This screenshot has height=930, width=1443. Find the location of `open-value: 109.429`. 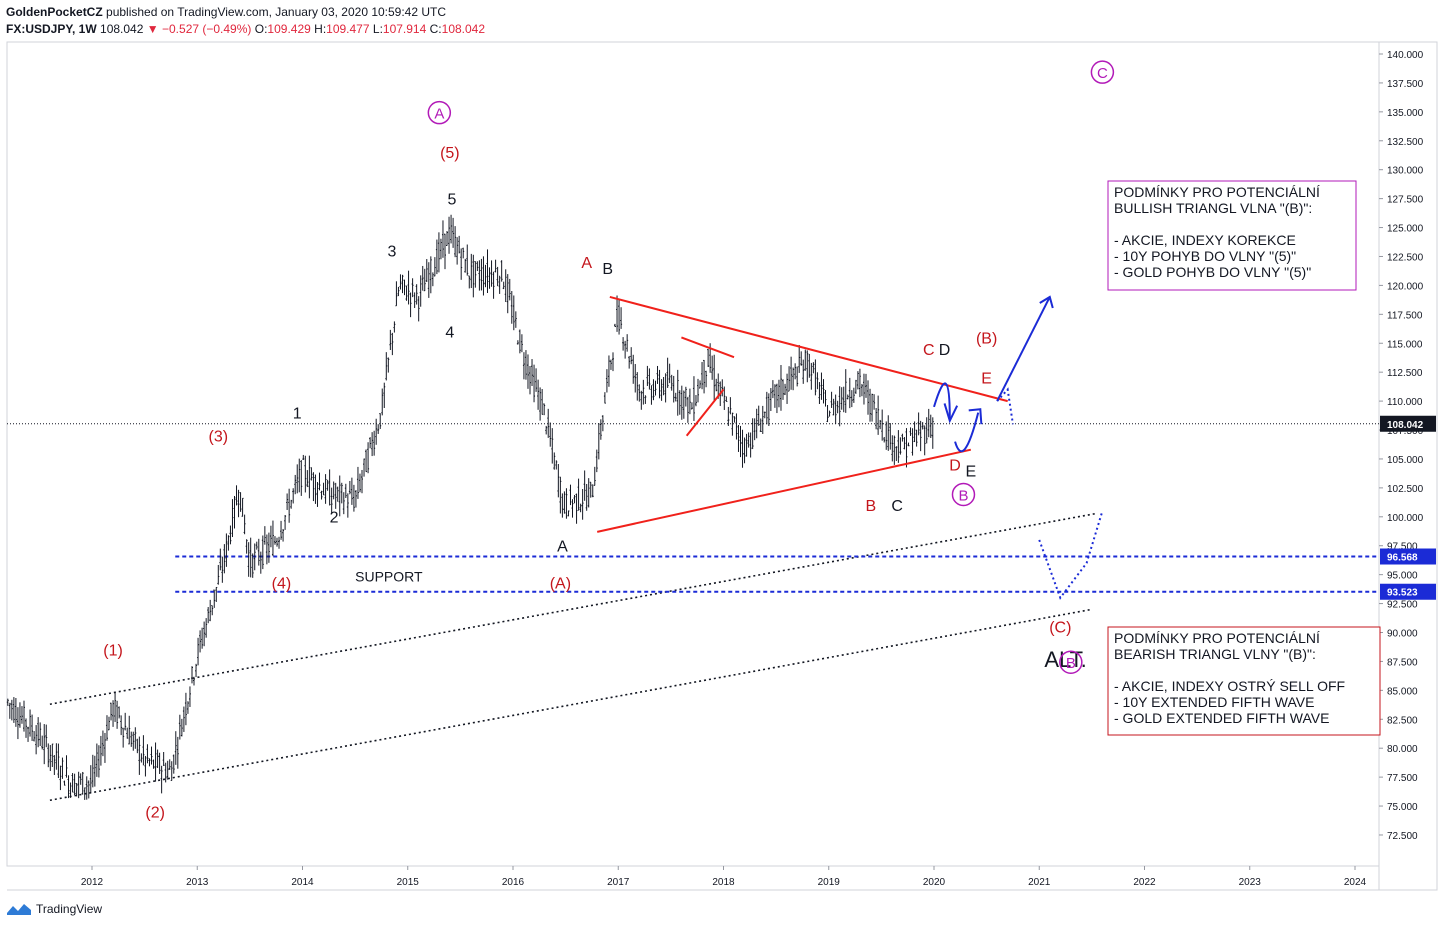

open-value: 109.429 is located at coordinates (289, 29).